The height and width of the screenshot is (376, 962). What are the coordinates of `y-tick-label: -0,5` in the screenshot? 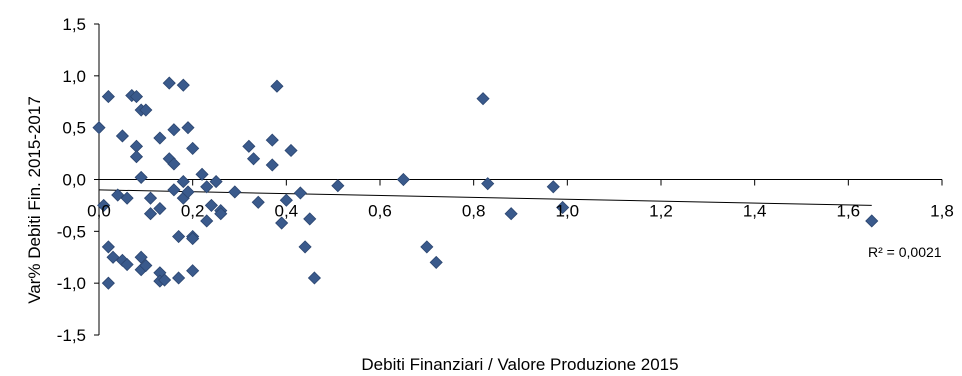 It's located at (71, 231).